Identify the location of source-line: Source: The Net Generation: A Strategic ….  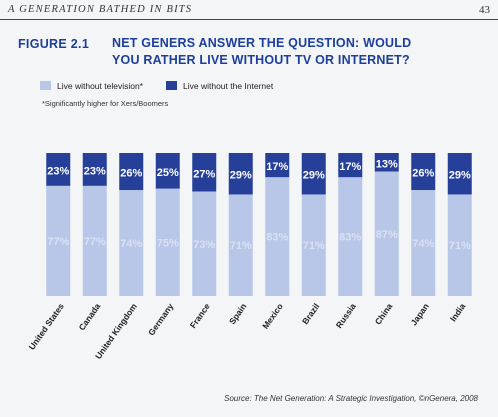
(351, 398).